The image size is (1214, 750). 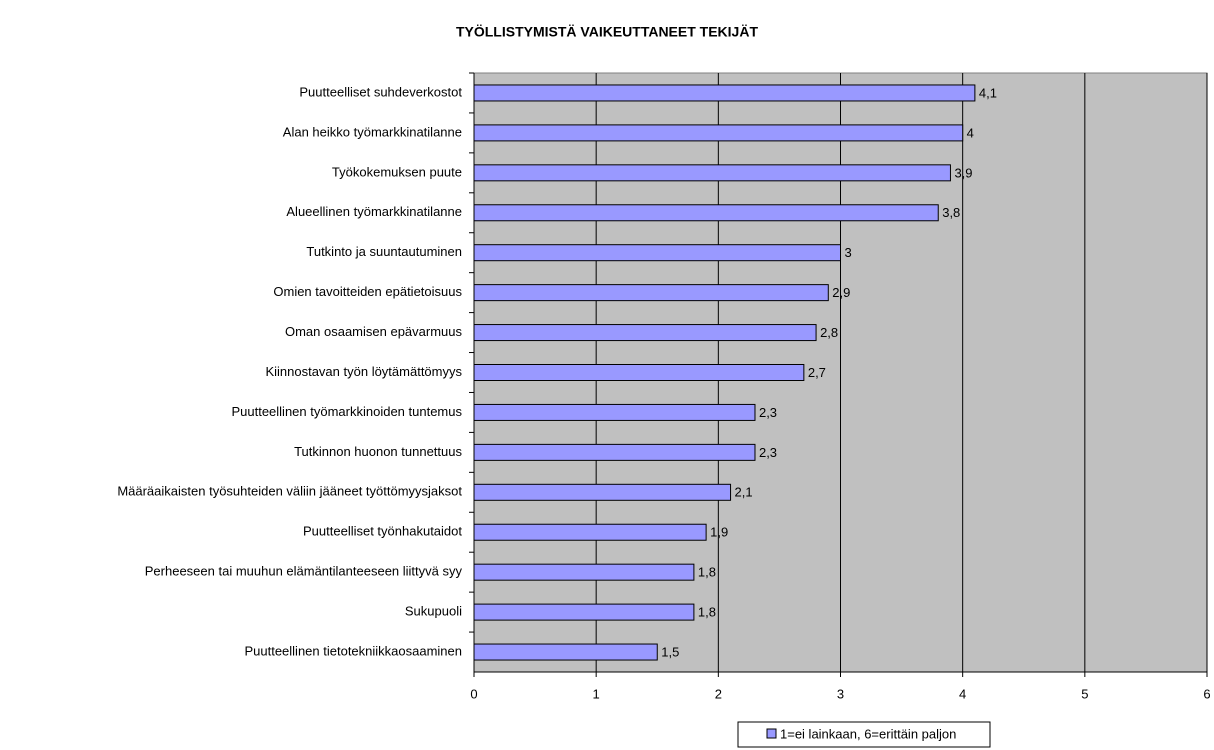 I want to click on value-label: 1,9, so click(x=719, y=532).